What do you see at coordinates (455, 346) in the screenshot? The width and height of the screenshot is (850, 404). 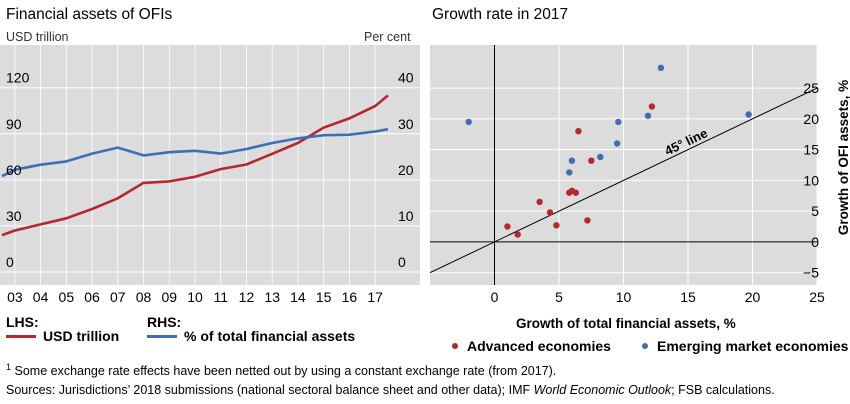 I see `legend-advanced-dot` at bounding box center [455, 346].